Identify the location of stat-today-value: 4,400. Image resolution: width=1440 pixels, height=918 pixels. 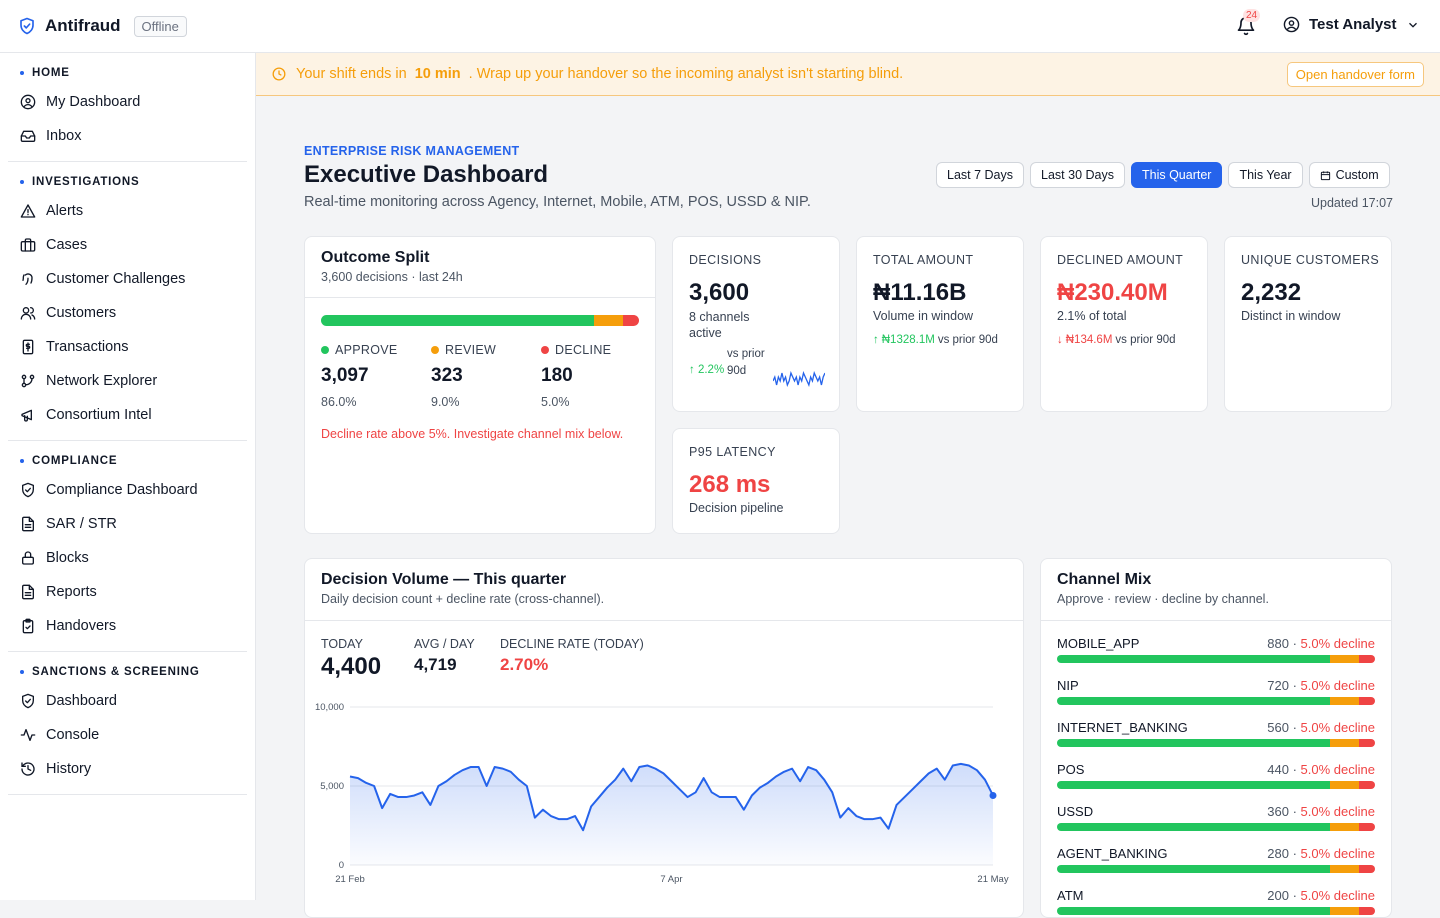
(351, 666).